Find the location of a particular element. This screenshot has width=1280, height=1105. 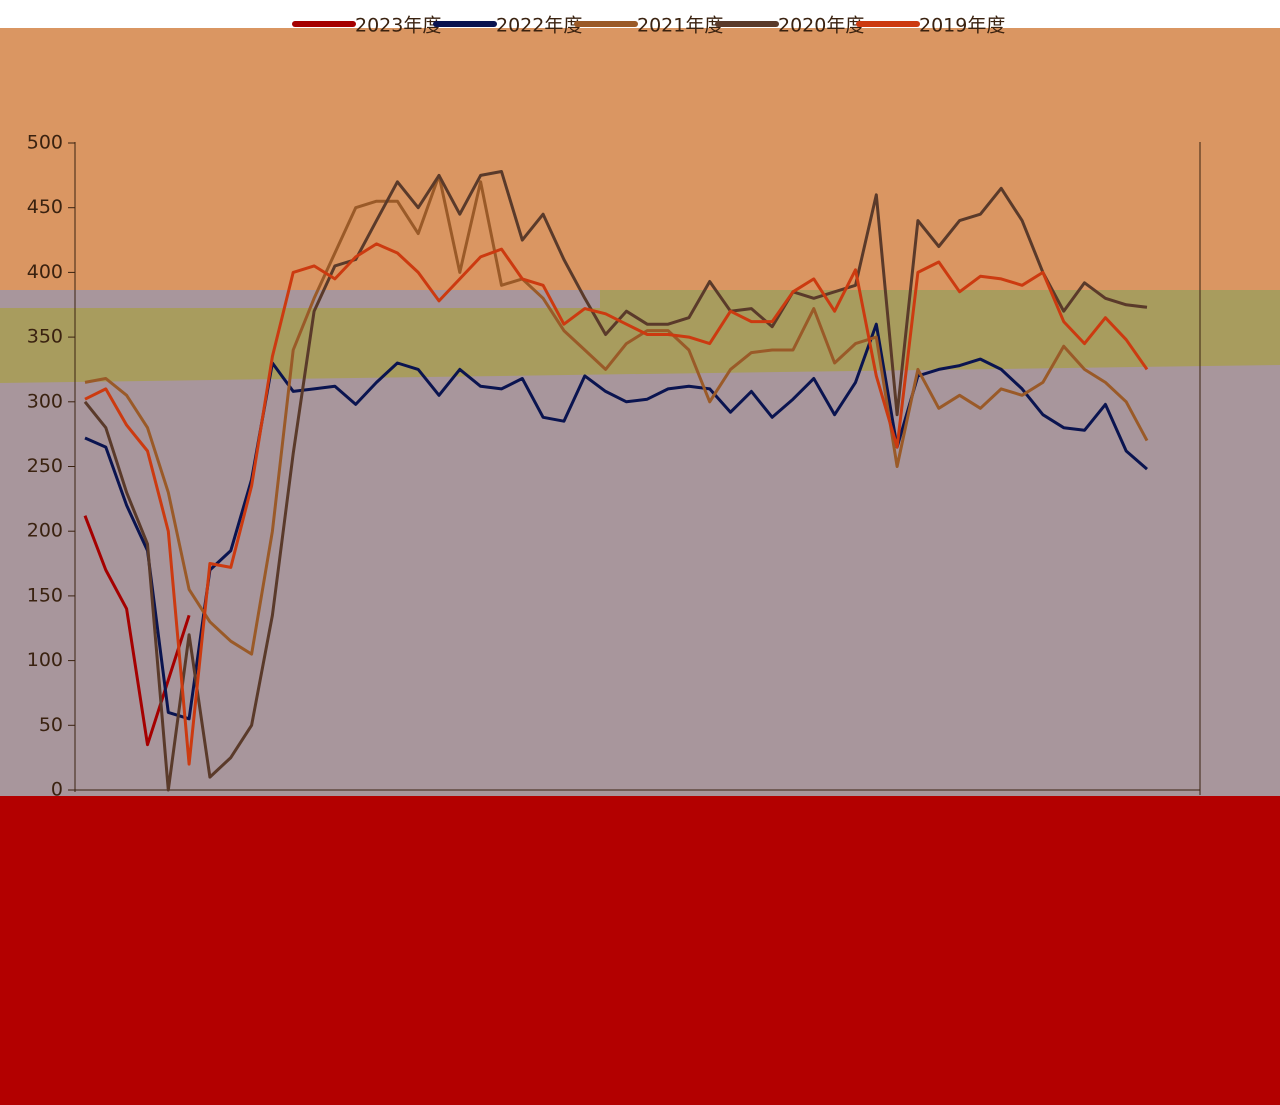

y-tick-label: 400 is located at coordinates (45, 272).